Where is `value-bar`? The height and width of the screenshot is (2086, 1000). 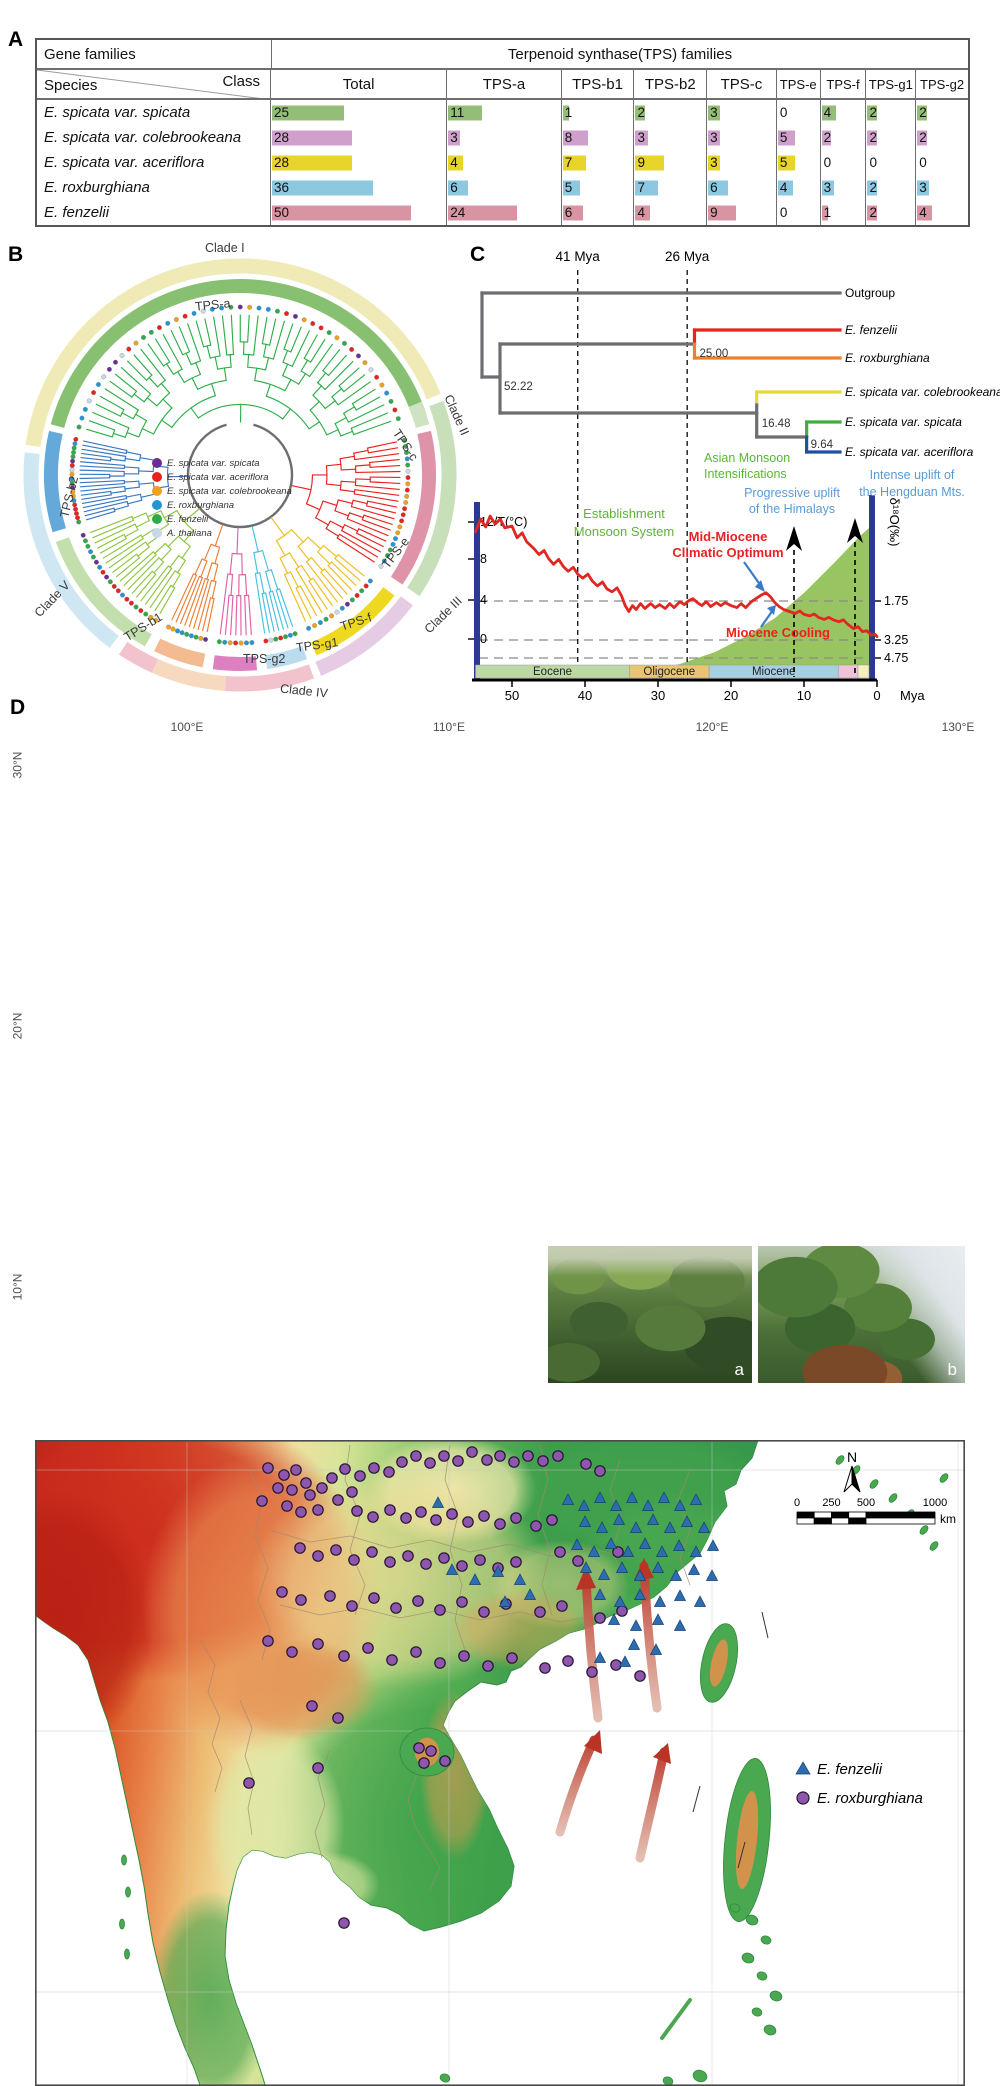
value-bar is located at coordinates (341, 212).